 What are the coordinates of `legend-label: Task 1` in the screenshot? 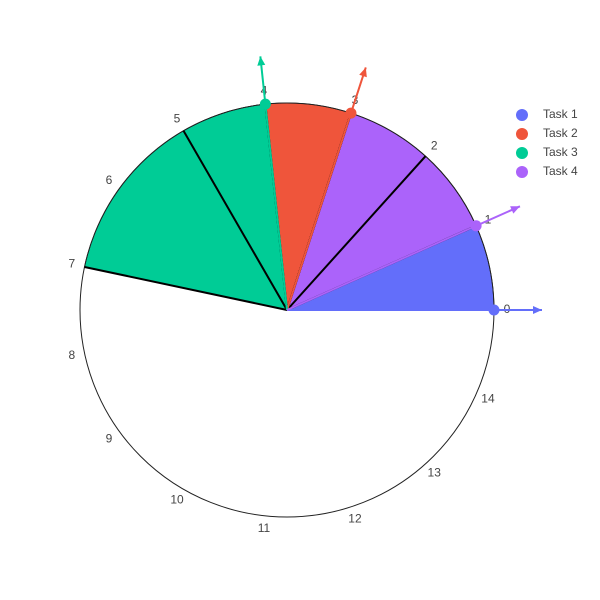 It's located at (560, 114).